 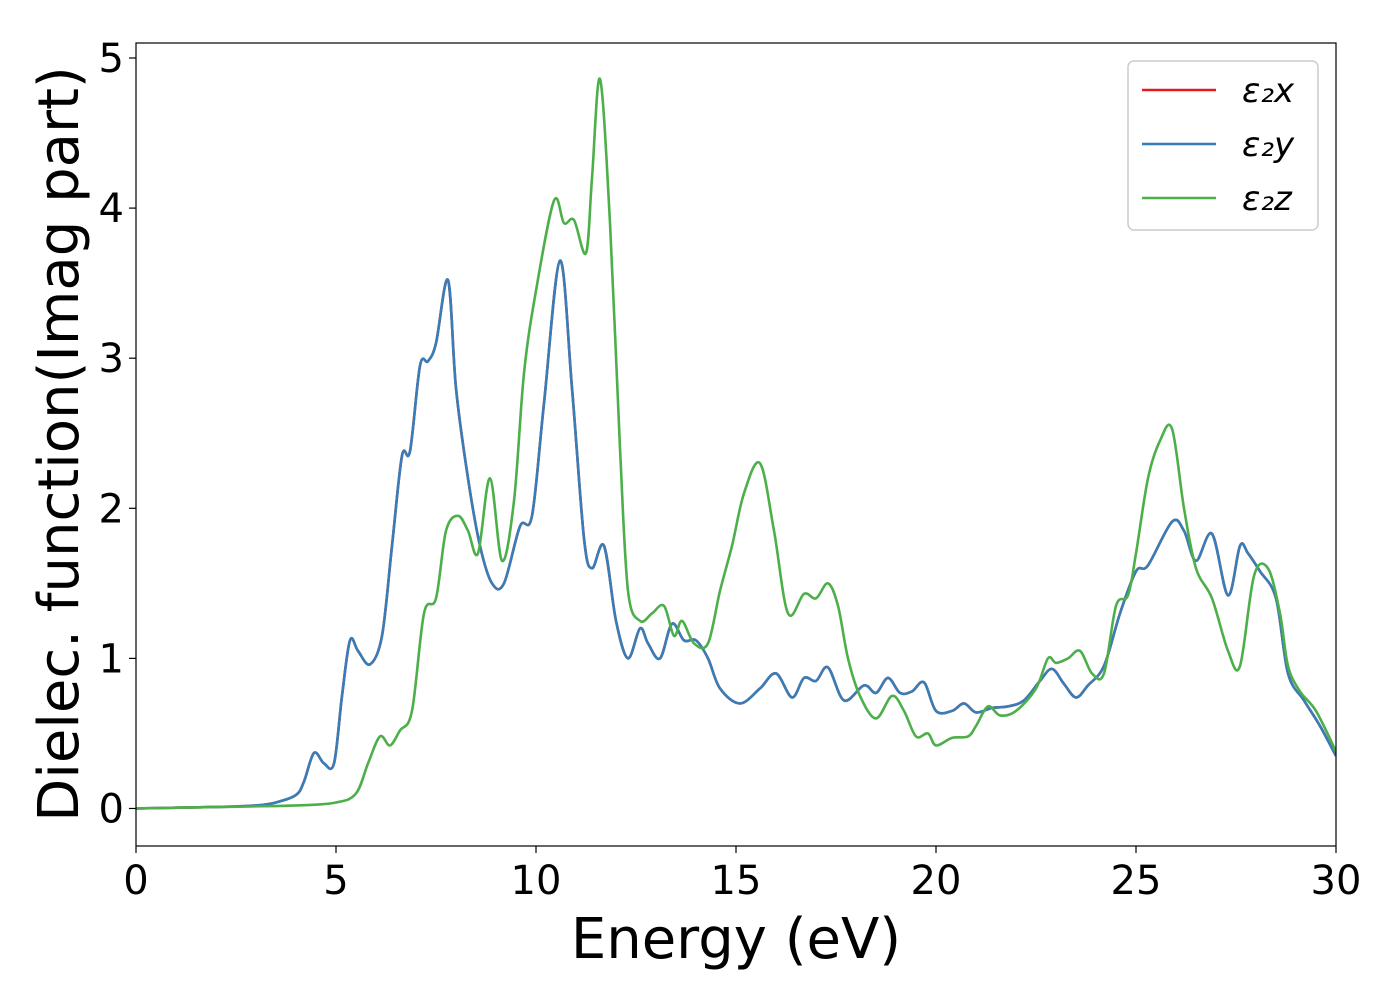 I want to click on x-axis-ticks: 0 5 10 15 20 25 30, so click(x=742, y=875).